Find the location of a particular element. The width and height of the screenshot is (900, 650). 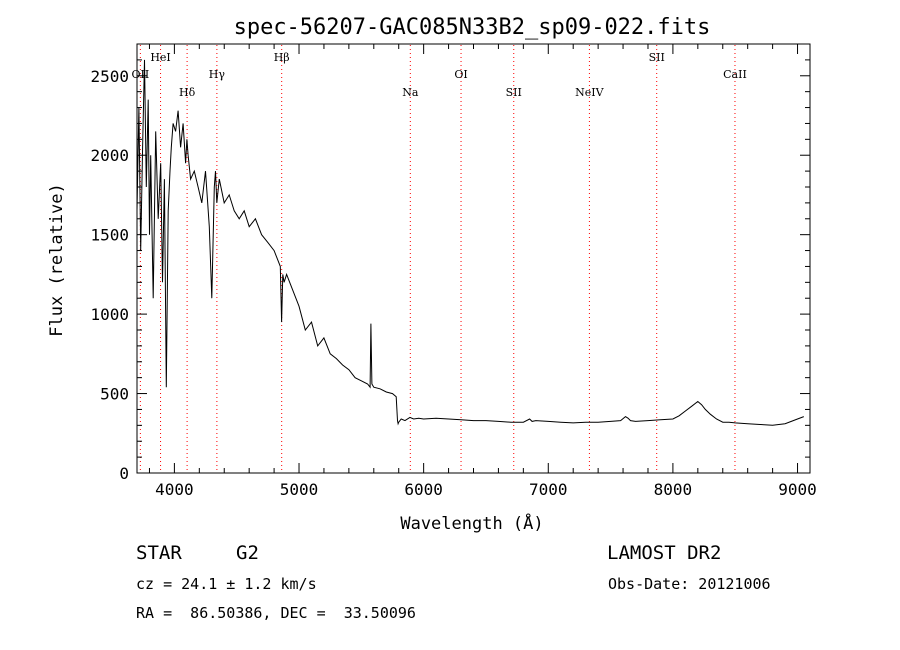

line-marker-label: NeIV is located at coordinates (589, 92).